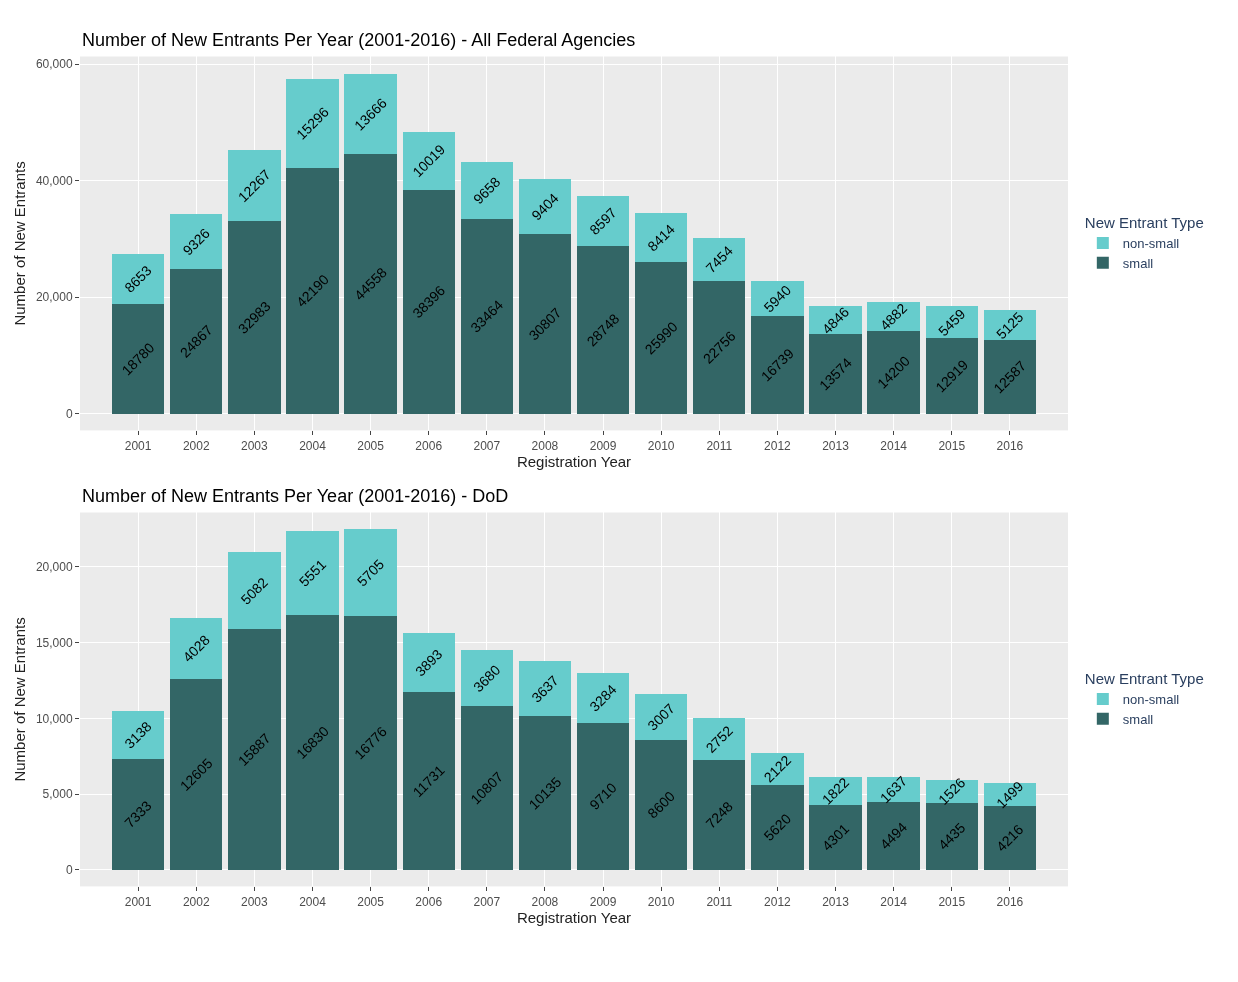 This screenshot has width=1238, height=982. I want to click on y-tick-label: 40,000, so click(54, 180).